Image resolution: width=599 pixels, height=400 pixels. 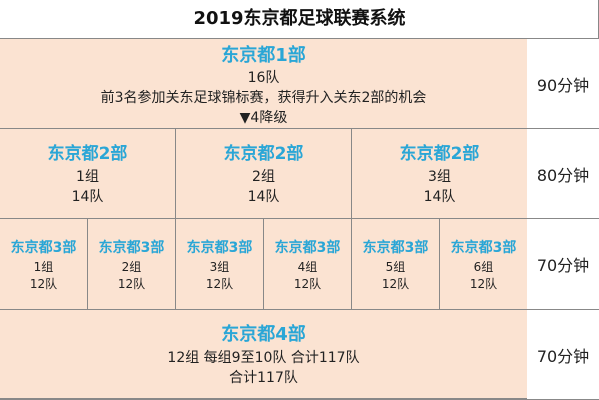 I want to click on division-2-group-1: 东京都2部 1组 14队, so click(x=88, y=174).